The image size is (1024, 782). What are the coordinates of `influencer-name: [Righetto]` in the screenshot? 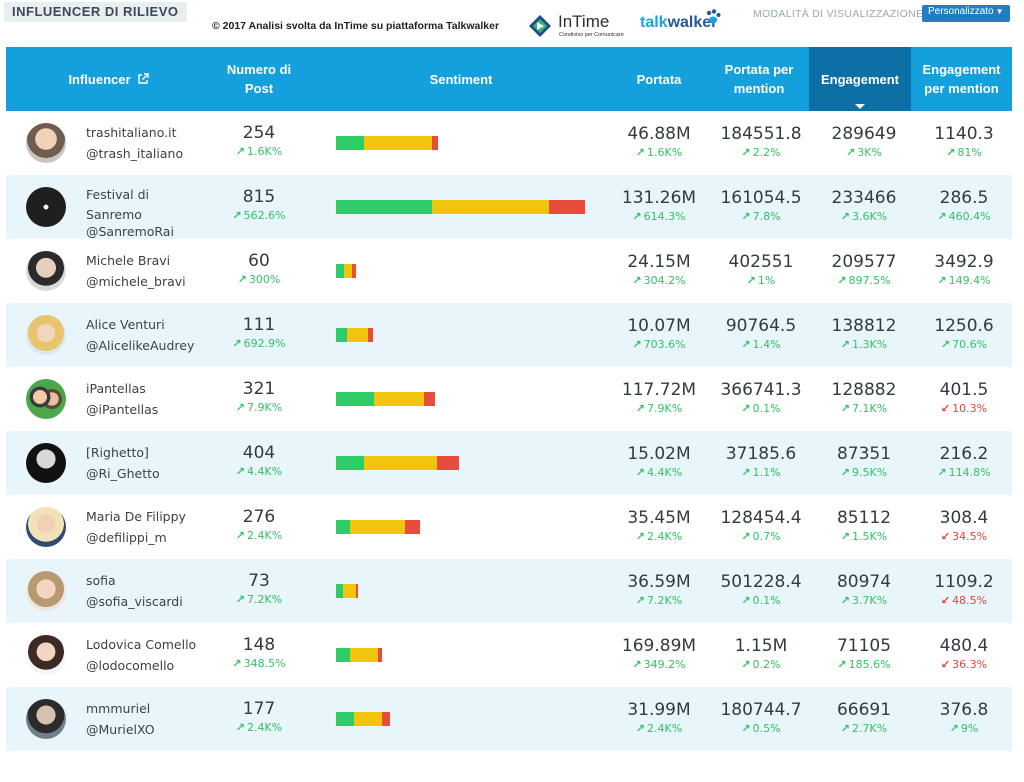 It's located at (117, 452).